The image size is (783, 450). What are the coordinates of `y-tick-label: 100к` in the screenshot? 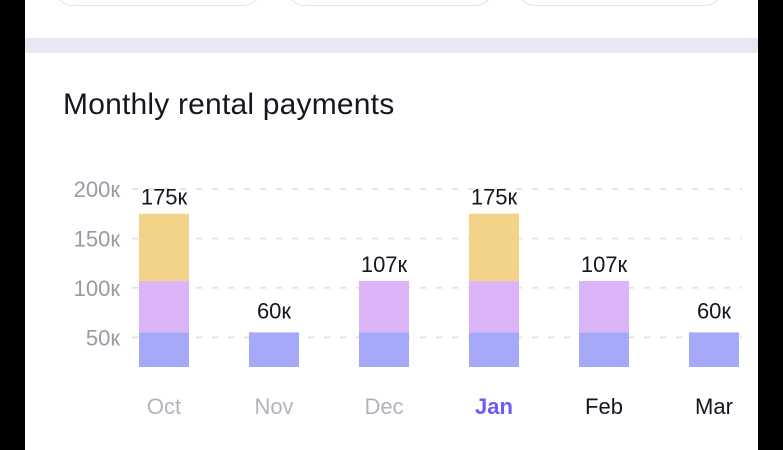 It's located at (97, 288).